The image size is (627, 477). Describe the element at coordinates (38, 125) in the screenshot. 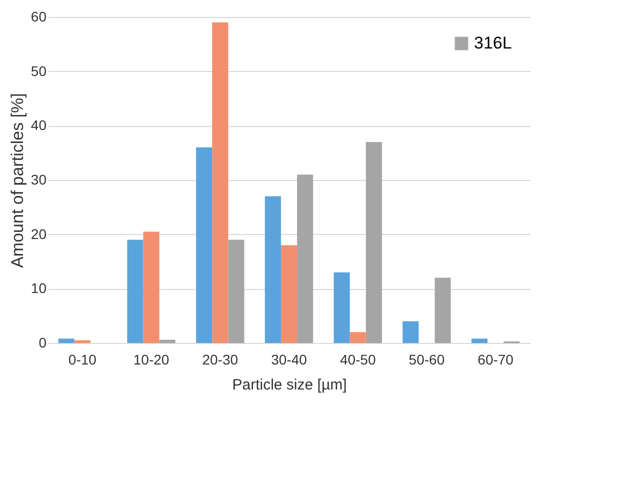

I see `y-tick-label: 40` at that location.